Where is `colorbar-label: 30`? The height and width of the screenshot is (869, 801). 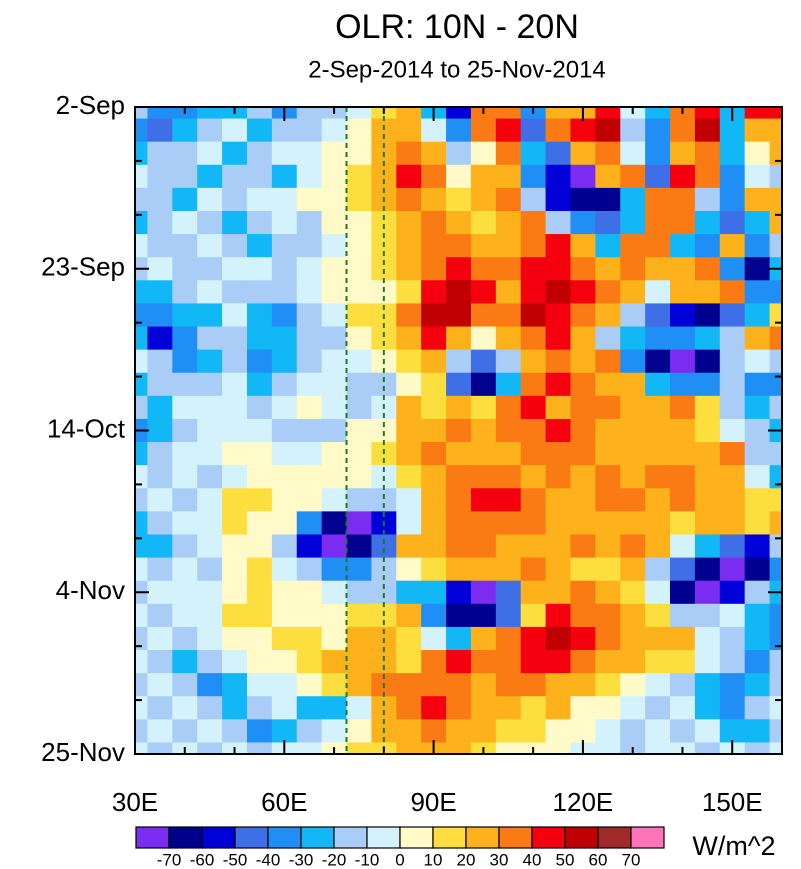 colorbar-label: 30 is located at coordinates (499, 859).